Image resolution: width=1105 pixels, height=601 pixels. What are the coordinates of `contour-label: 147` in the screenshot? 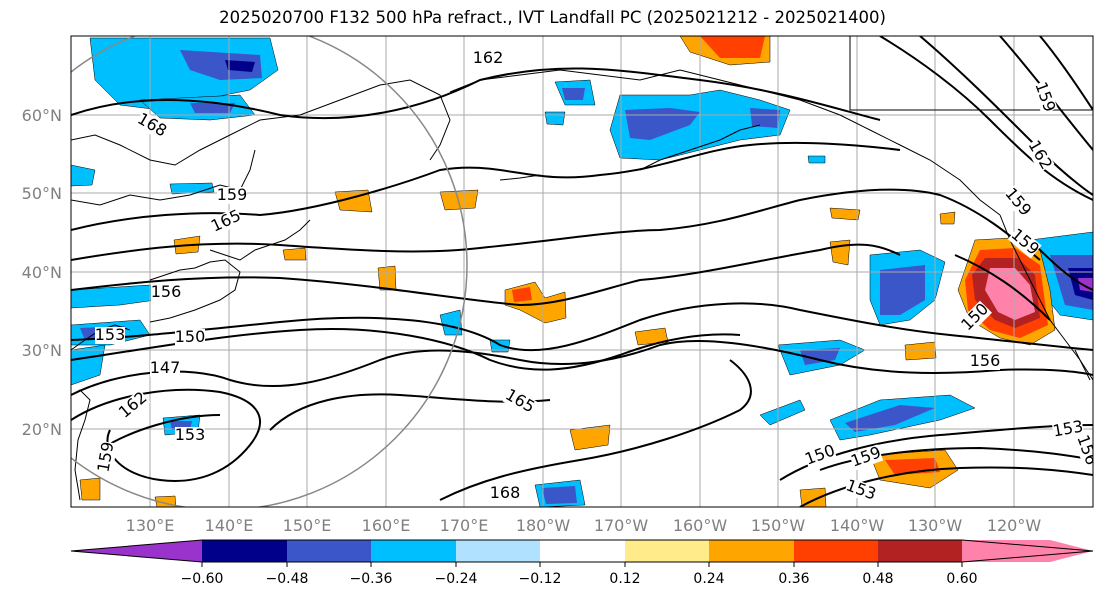 It's located at (165, 367).